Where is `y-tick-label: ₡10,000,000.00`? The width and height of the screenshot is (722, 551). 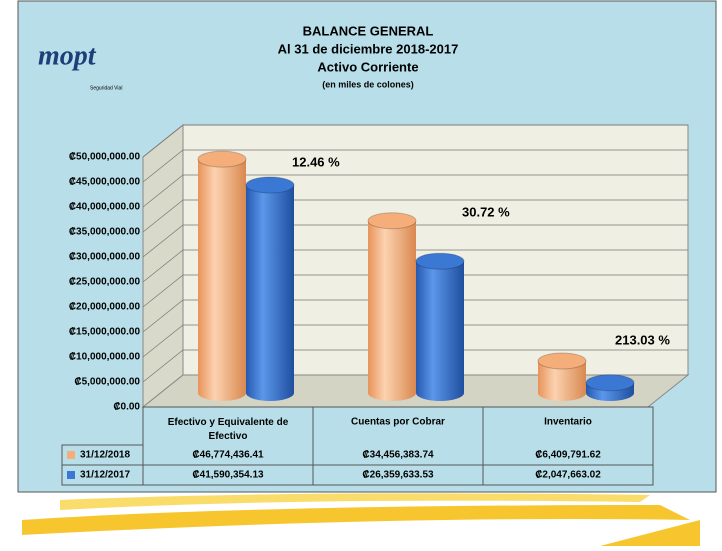 y-tick-label: ₡10,000,000.00 is located at coordinates (105, 357).